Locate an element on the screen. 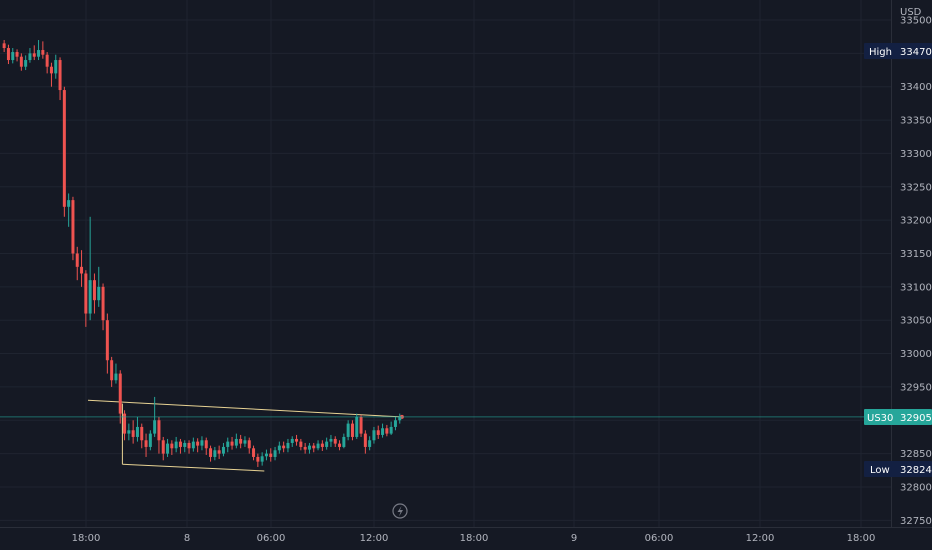  price-axis-tick-label: 33500 is located at coordinates (916, 21).